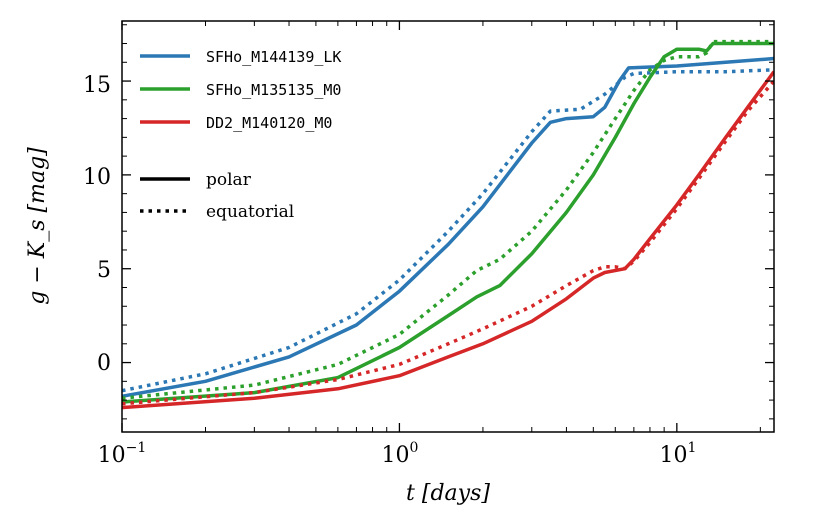 The width and height of the screenshot is (814, 509). Describe the element at coordinates (97, 224) in the screenshot. I see `y-tick-labels: 0 5 10 15` at that location.